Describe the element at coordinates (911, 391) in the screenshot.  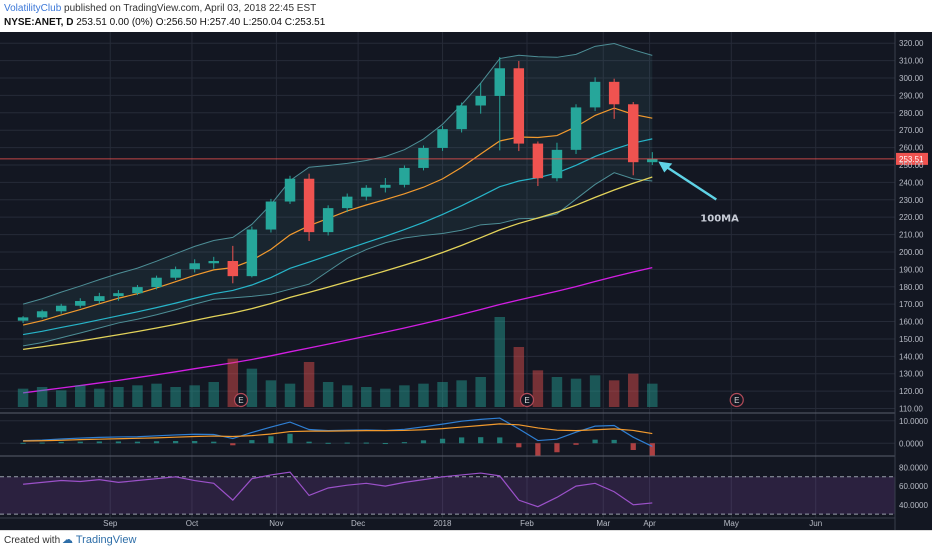
I see `price-tick-label: 120.00` at that location.